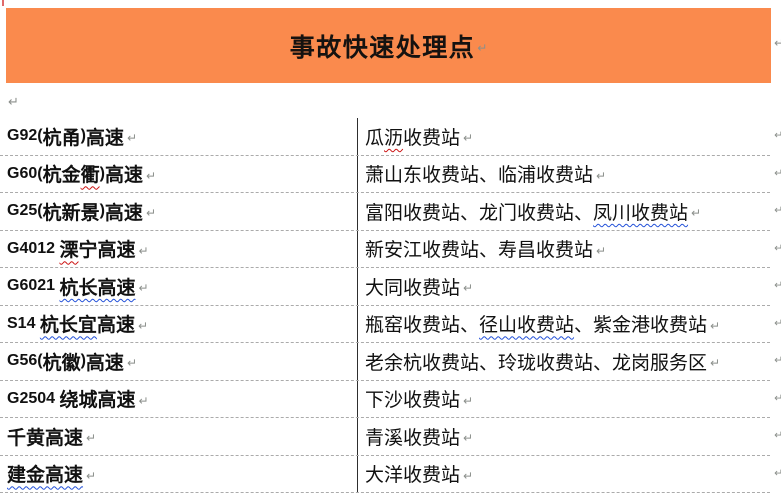  Describe the element at coordinates (422, 326) in the screenshot. I see `text-segment: 瓶窑收费站、` at that location.